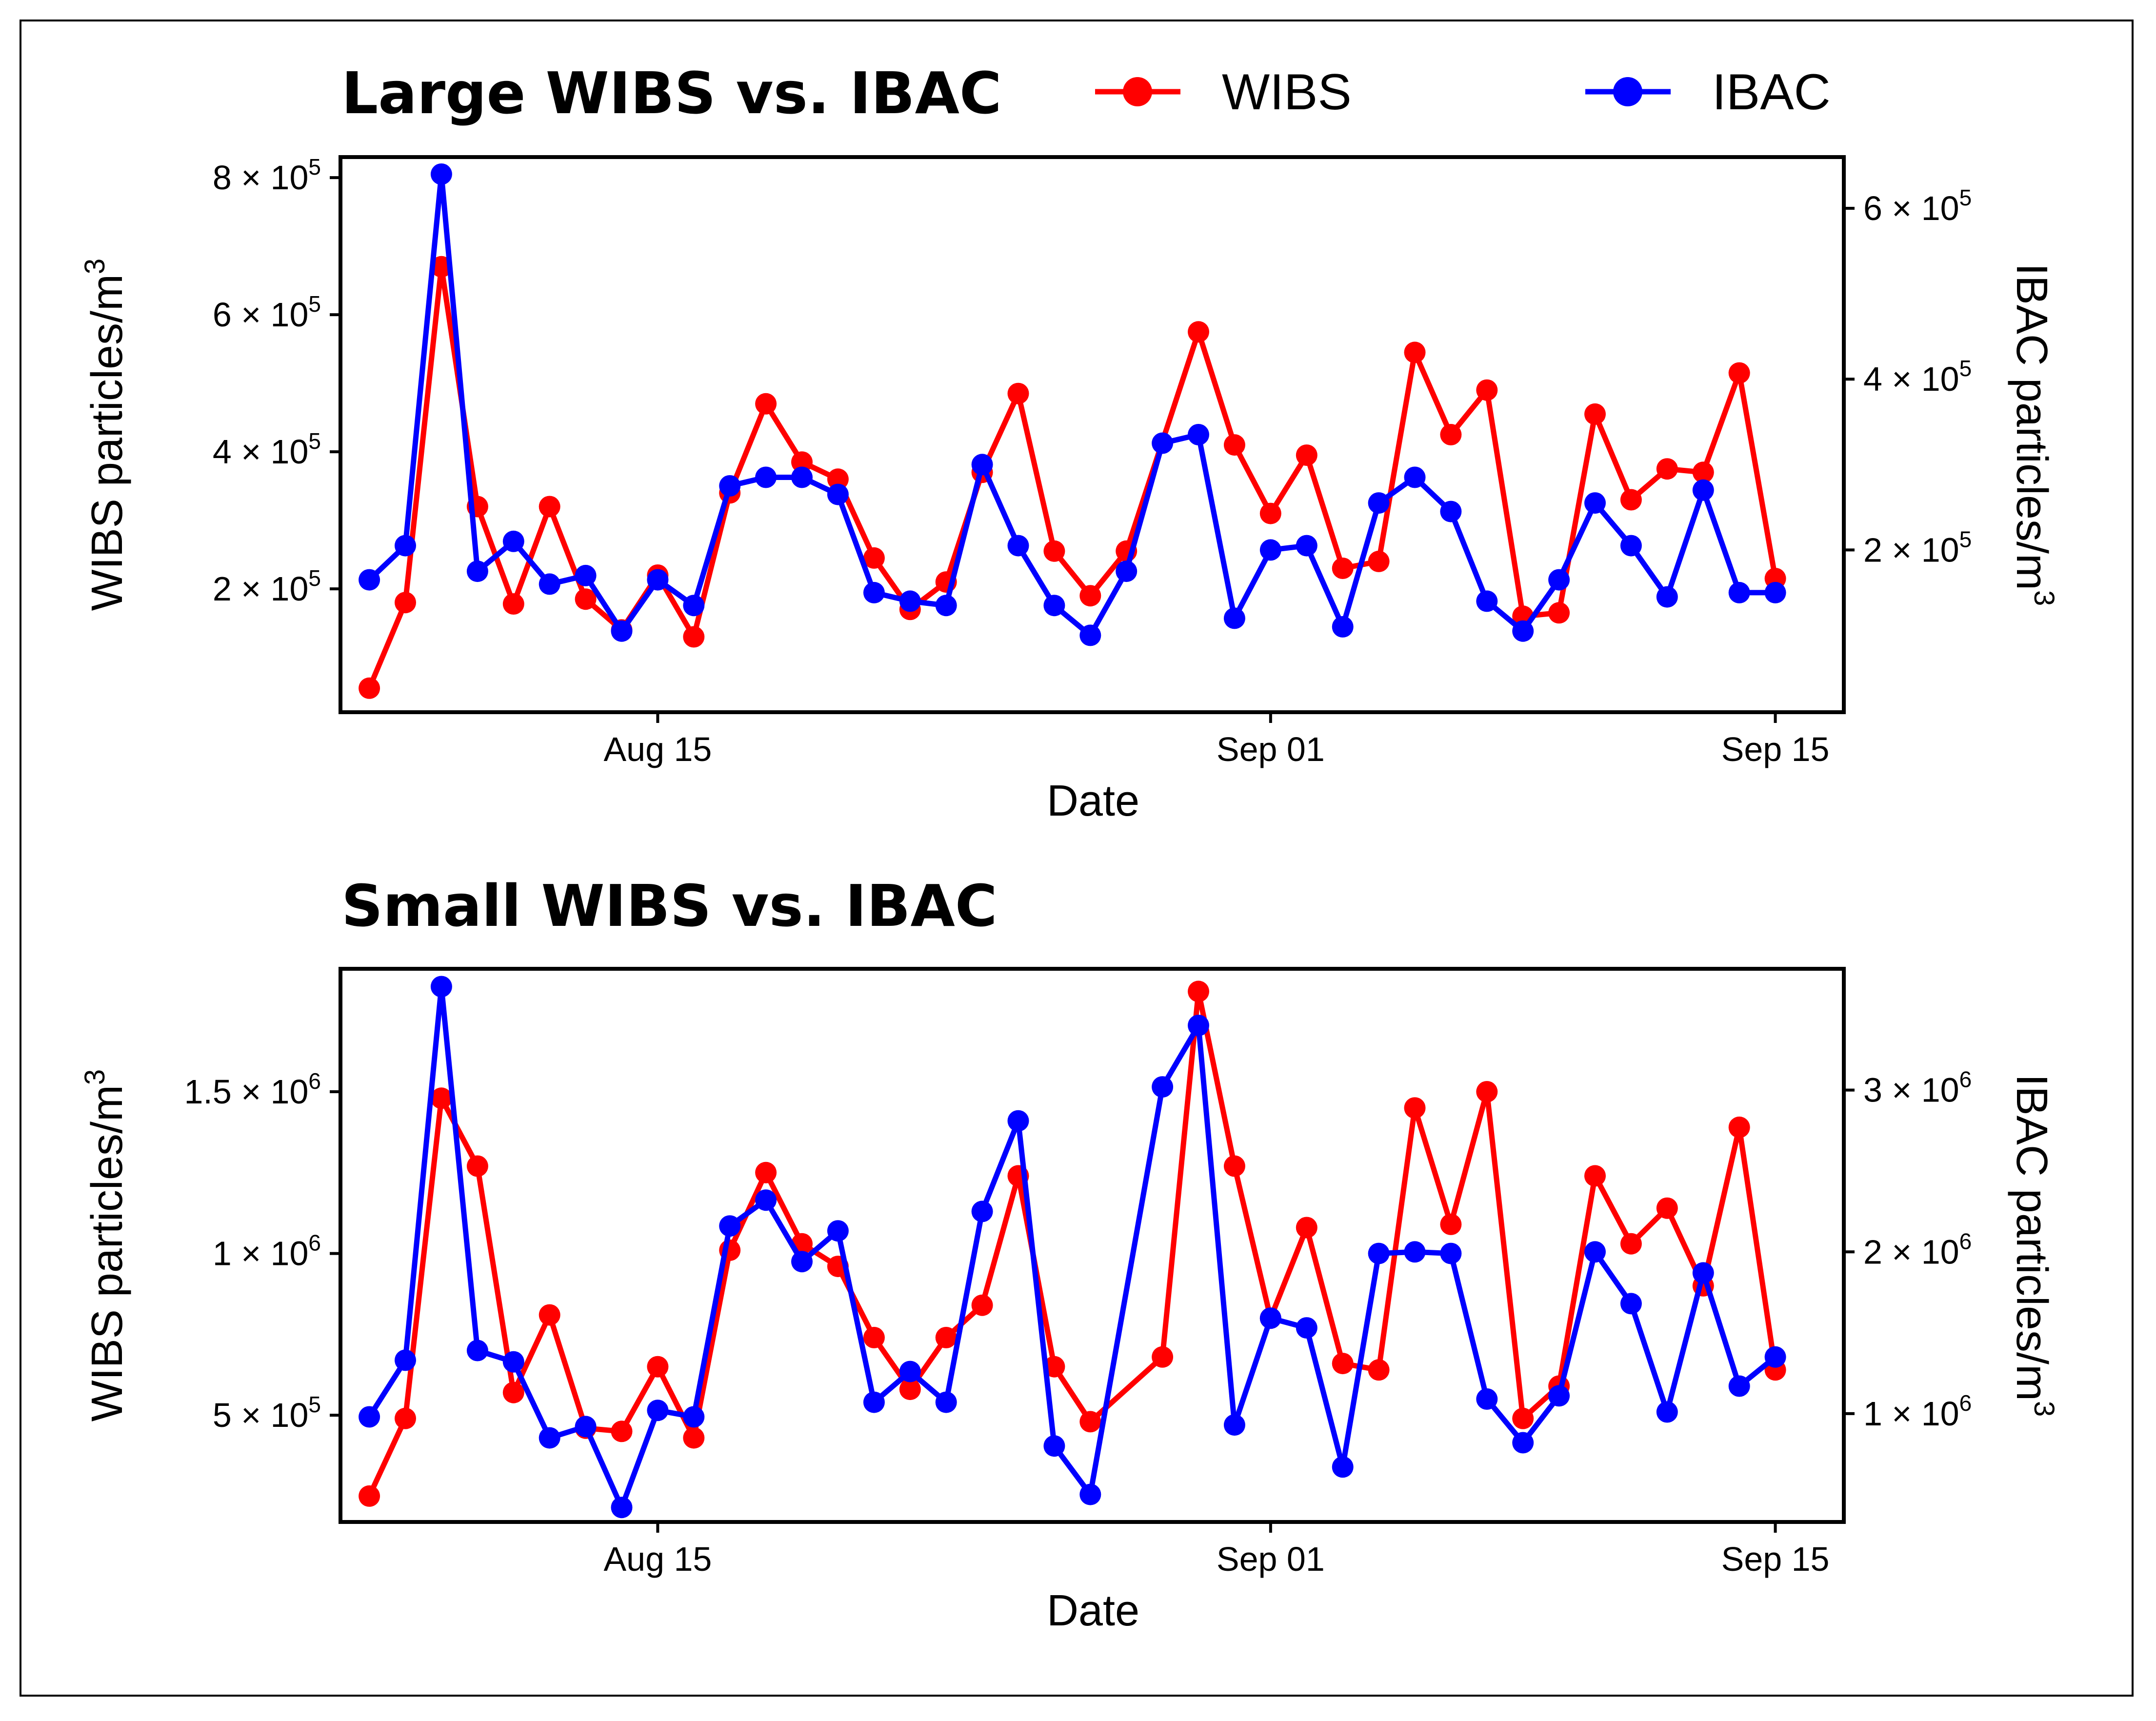 The height and width of the screenshot is (1721, 2156). I want to click on y-axis-label-right-small: IBAC particles/m3, so click(2033, 1245).